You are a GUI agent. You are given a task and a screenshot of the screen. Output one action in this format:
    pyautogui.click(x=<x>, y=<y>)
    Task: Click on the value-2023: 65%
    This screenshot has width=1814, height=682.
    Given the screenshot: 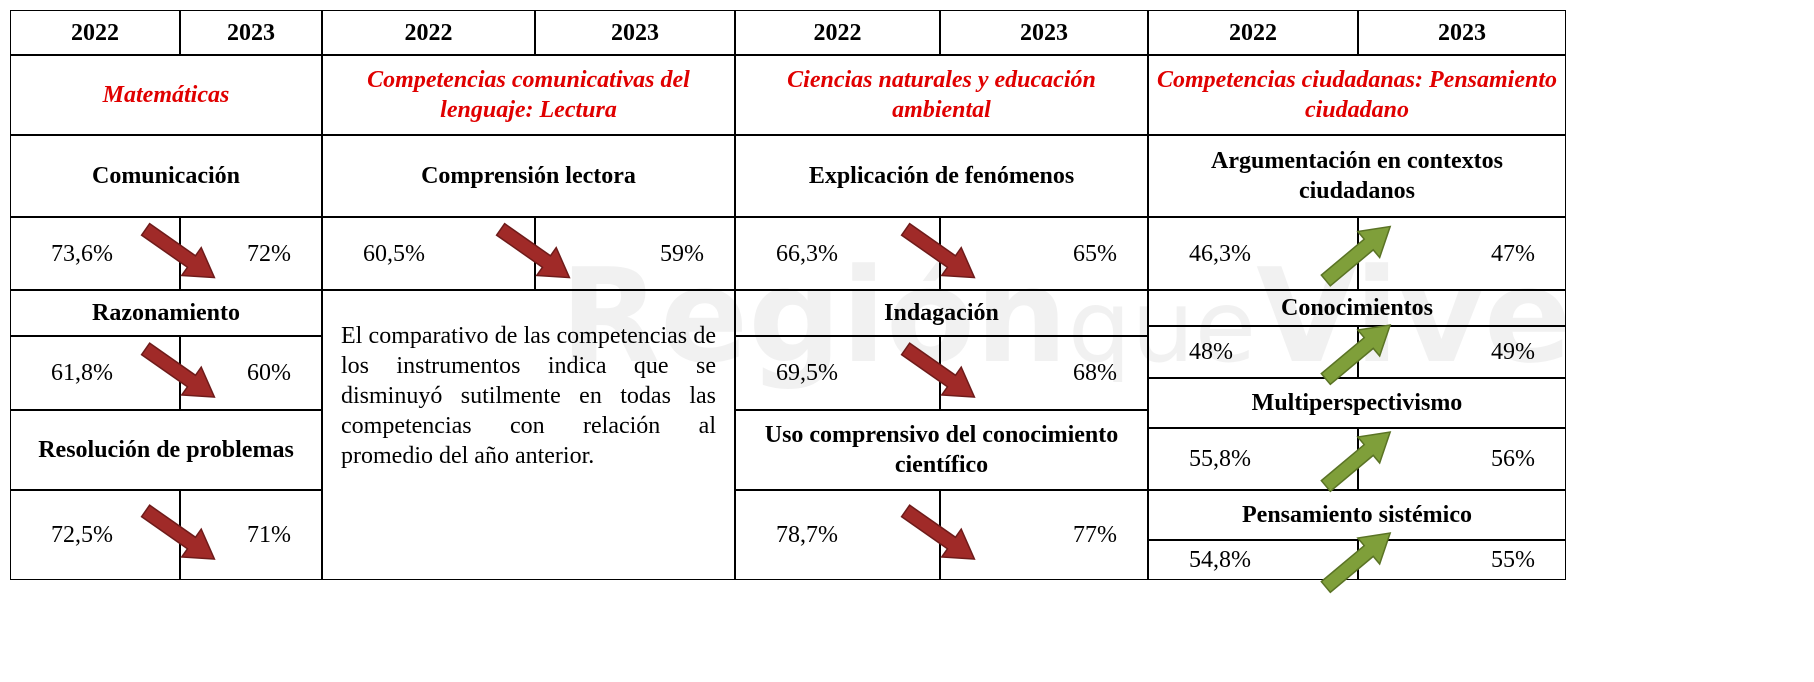 What is the action you would take?
    pyautogui.click(x=1044, y=253)
    